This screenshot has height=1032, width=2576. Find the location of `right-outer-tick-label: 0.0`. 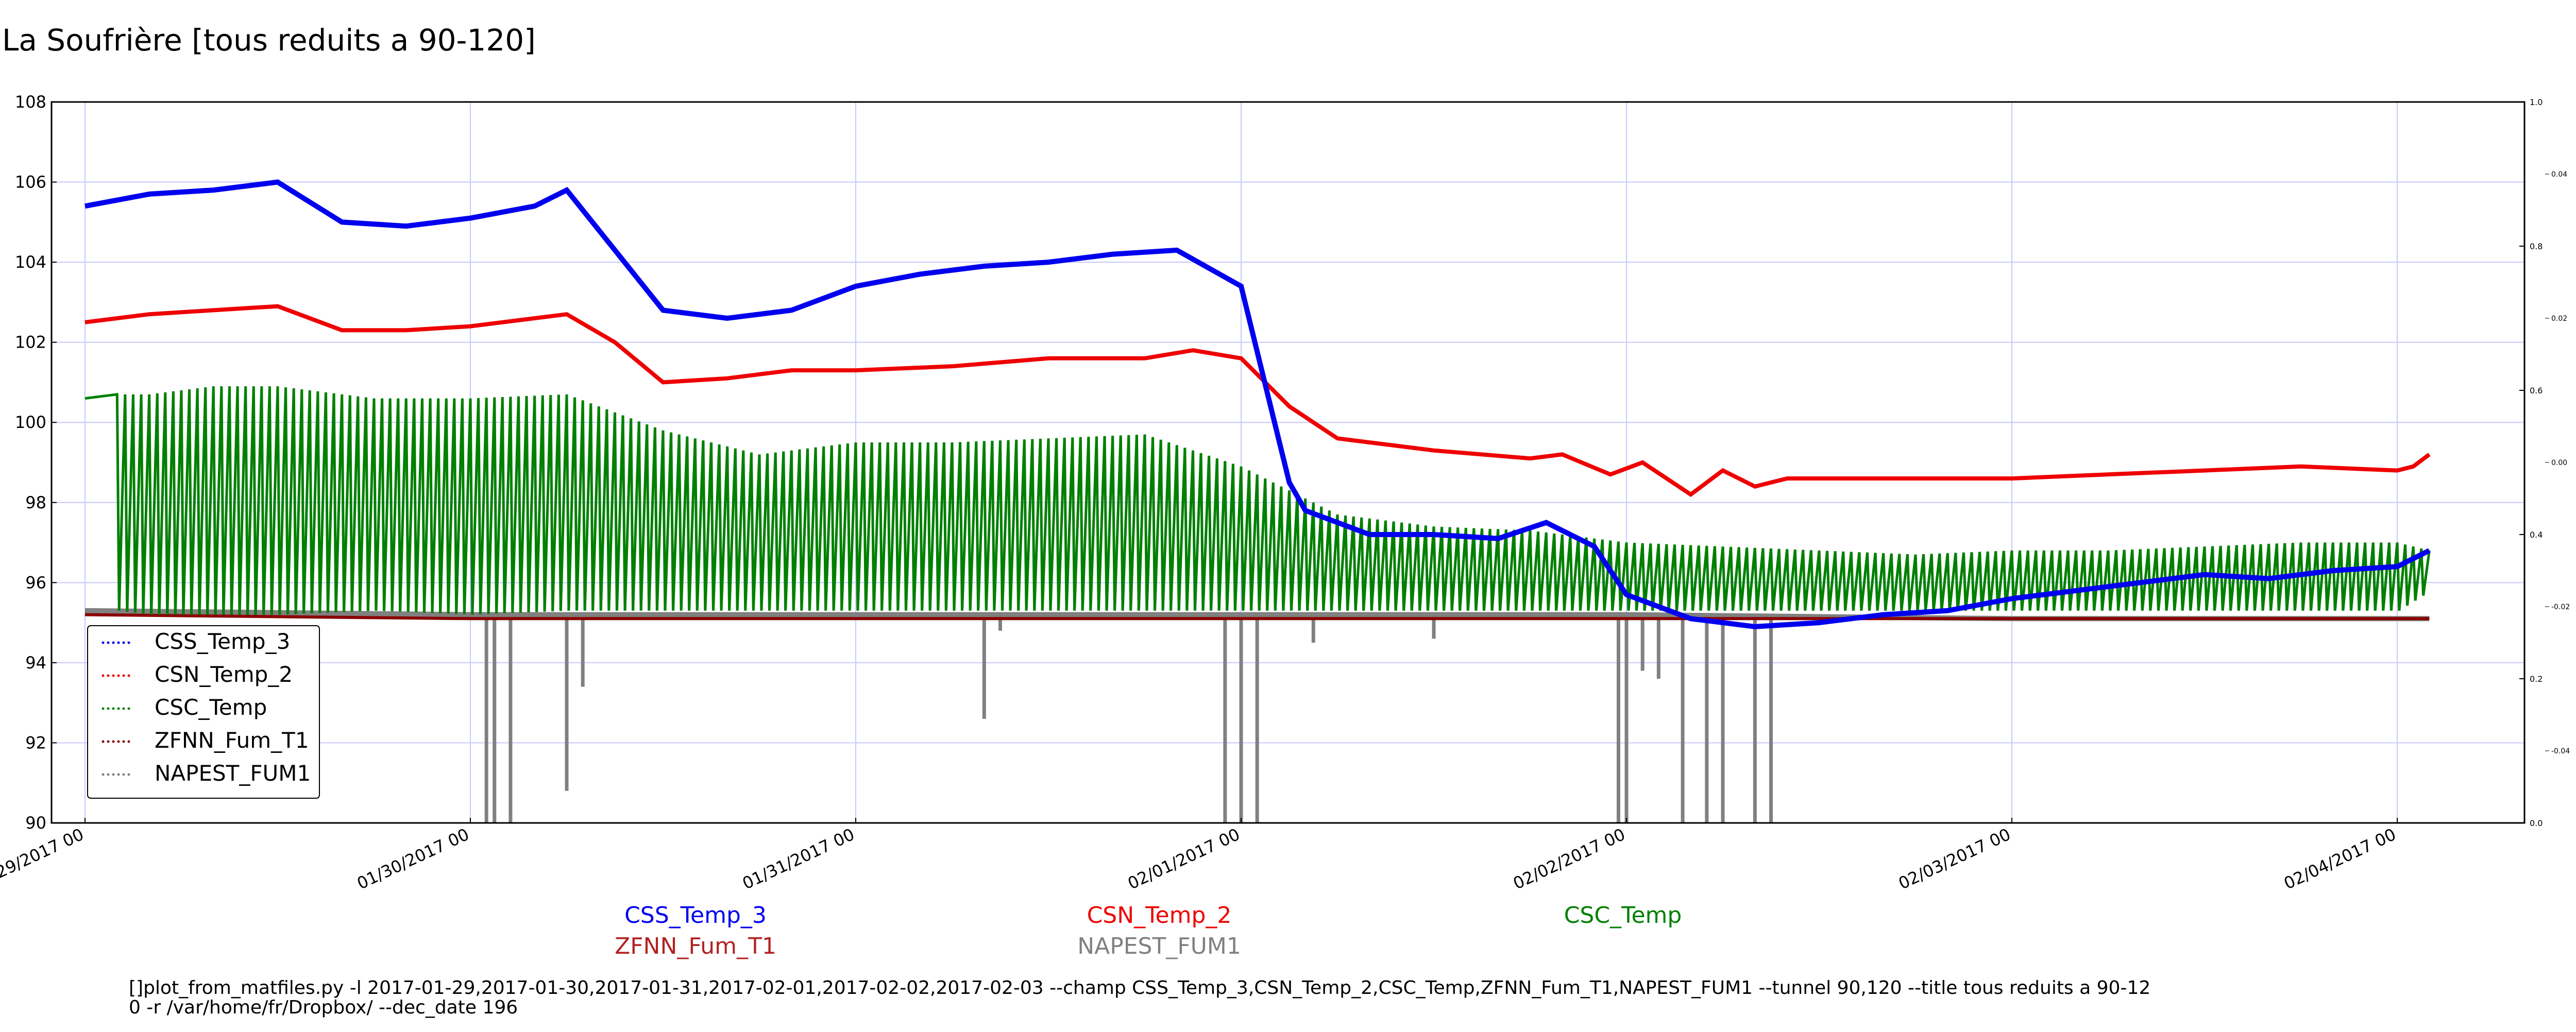

right-outer-tick-label: 0.0 is located at coordinates (2536, 823).